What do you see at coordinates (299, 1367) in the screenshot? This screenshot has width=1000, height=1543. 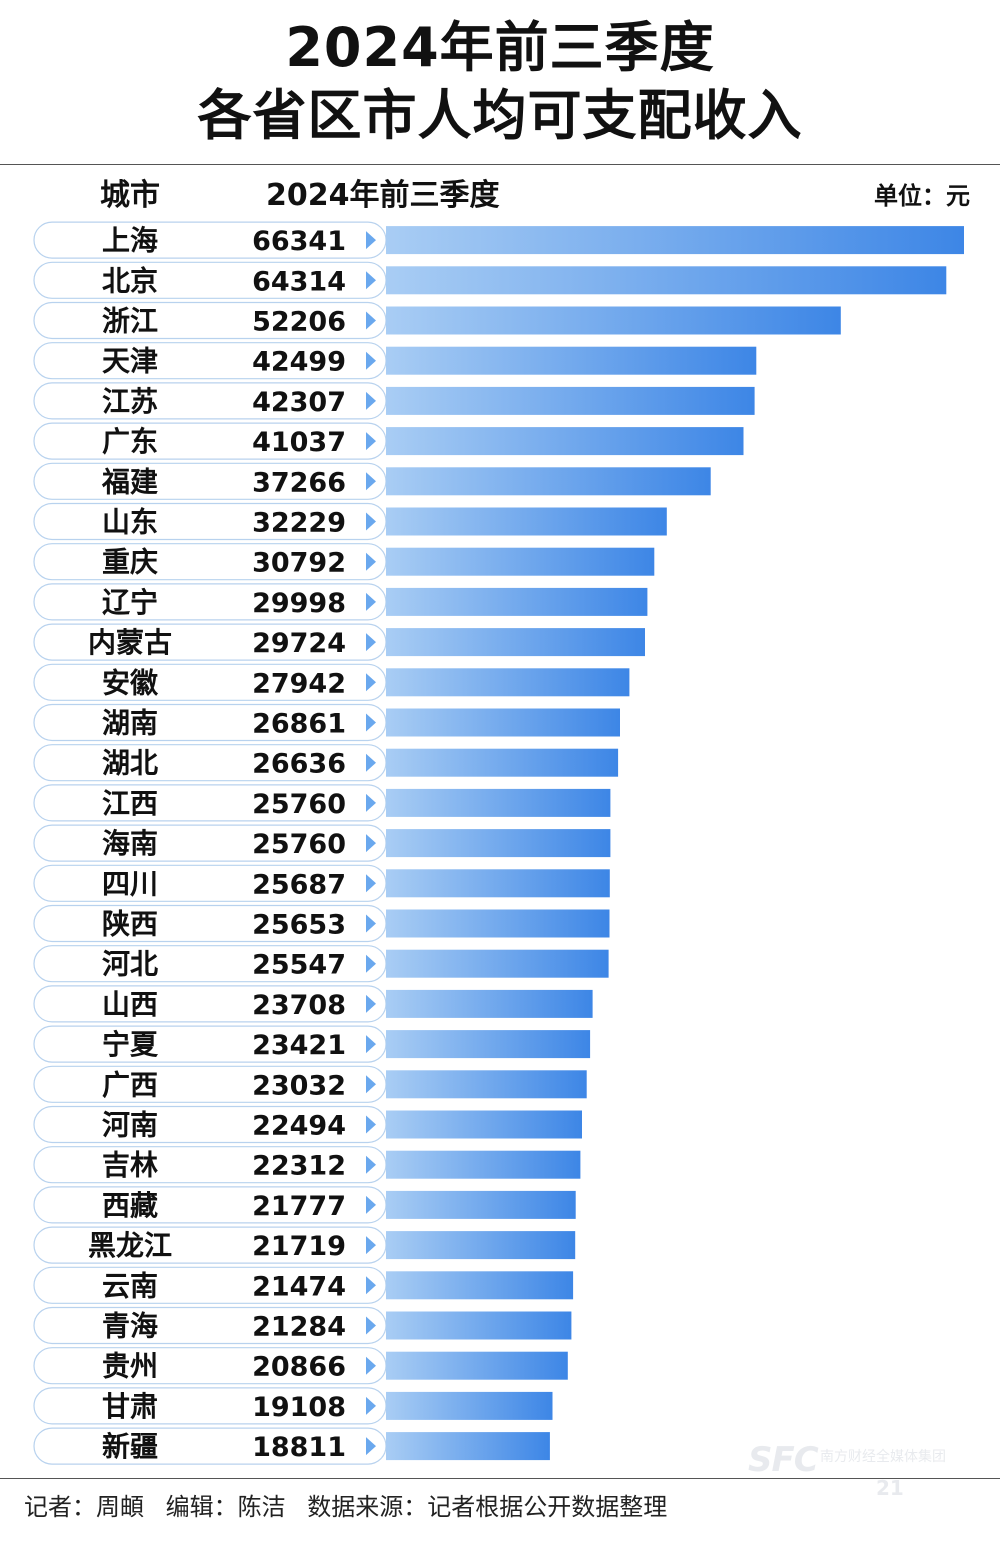 I see `value-label: 20866` at bounding box center [299, 1367].